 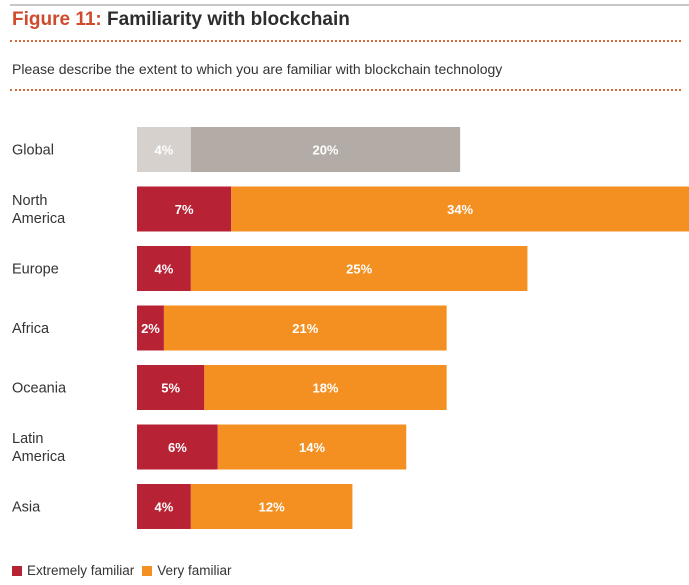 What do you see at coordinates (27, 439) in the screenshot?
I see `category-label-latin-america-line-1: Latin` at bounding box center [27, 439].